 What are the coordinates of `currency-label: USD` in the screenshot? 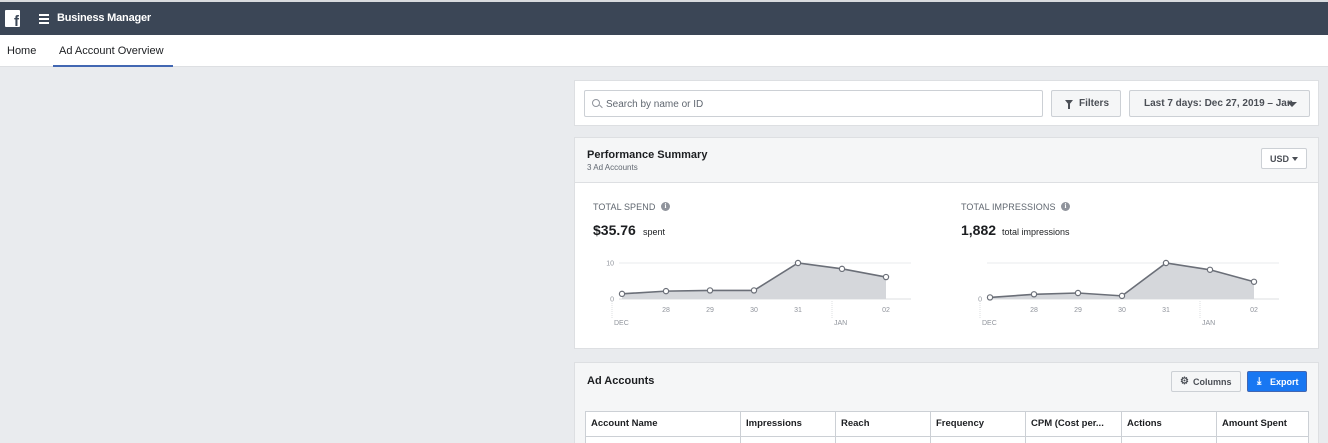 It's located at (1280, 159).